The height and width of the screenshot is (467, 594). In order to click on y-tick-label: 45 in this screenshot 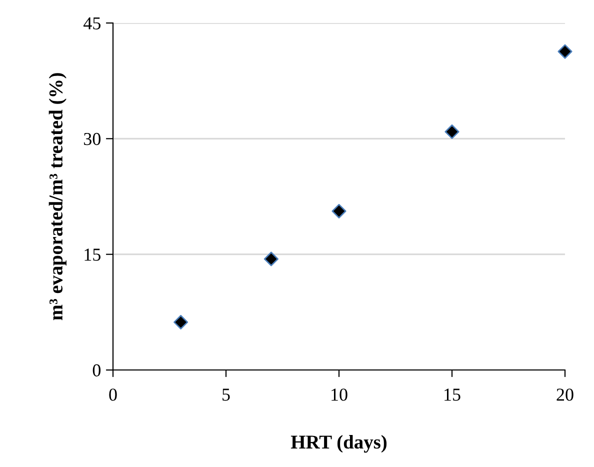, I will do `click(91, 23)`.